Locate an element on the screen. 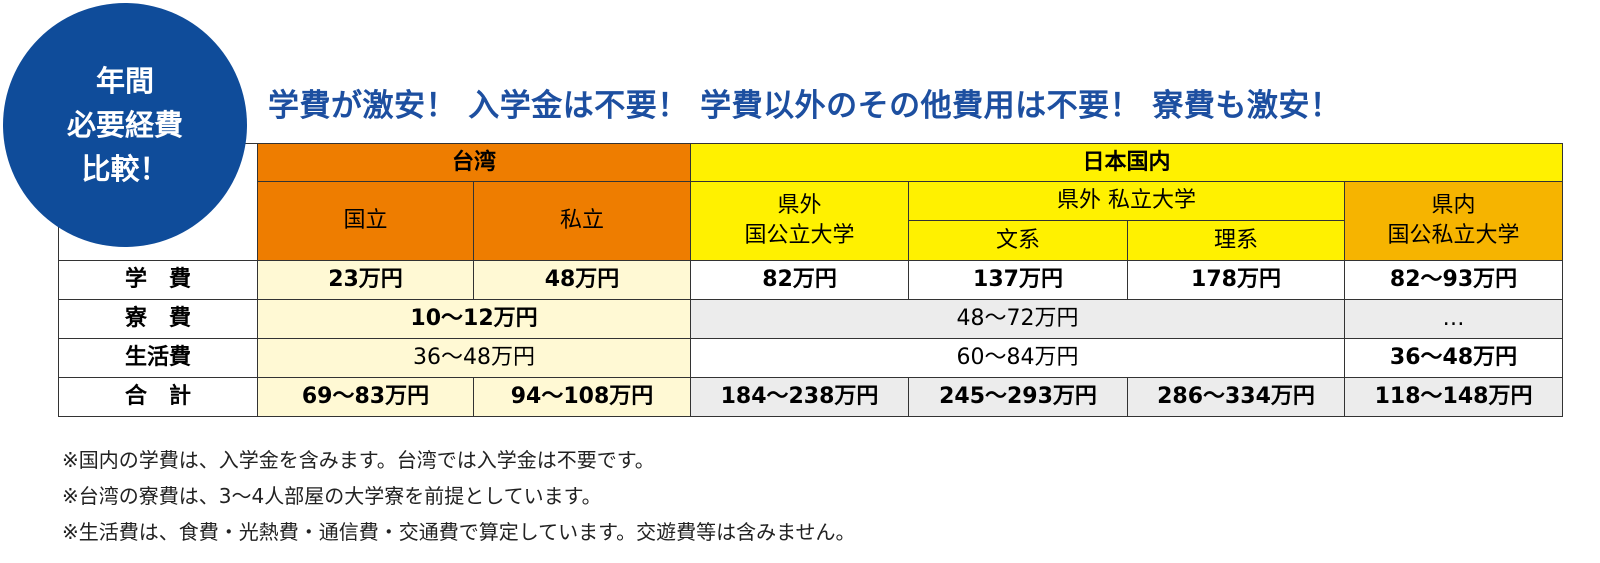  cell: 60〜84万円 is located at coordinates (1018, 358).